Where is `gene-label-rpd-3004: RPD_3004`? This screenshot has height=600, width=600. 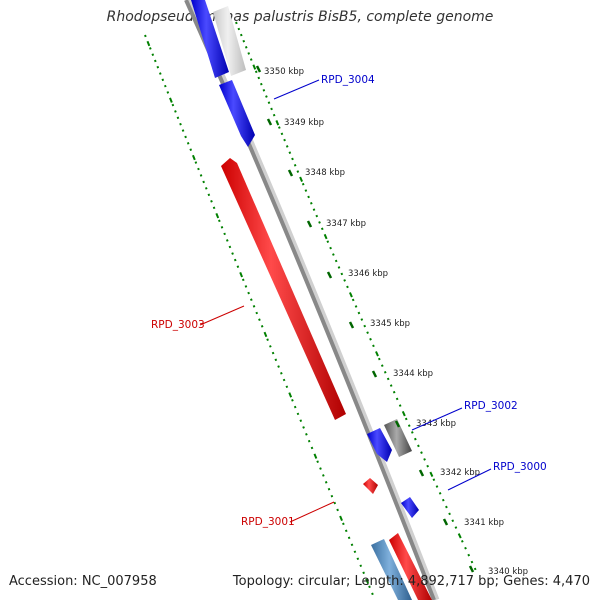 gene-label-rpd-3004: RPD_3004 is located at coordinates (324, 87).